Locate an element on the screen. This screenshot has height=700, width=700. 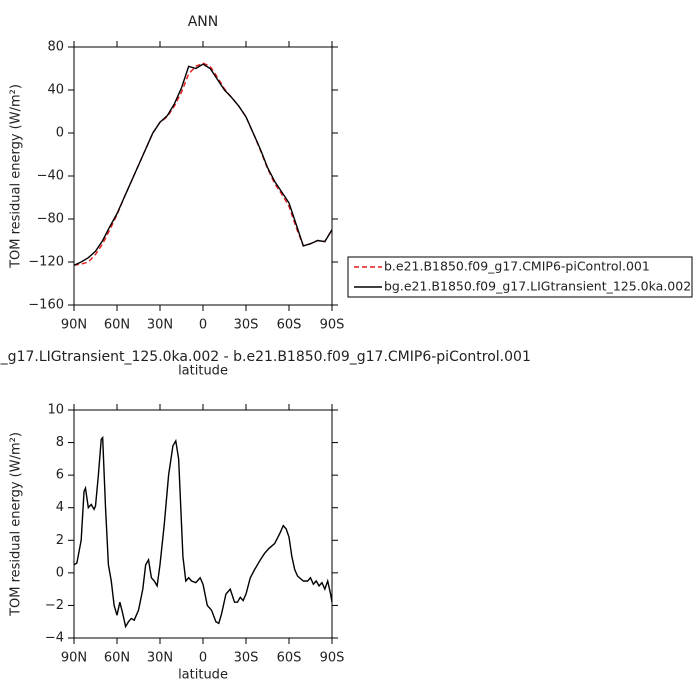
y-tick-label: −40 is located at coordinates (50, 176).